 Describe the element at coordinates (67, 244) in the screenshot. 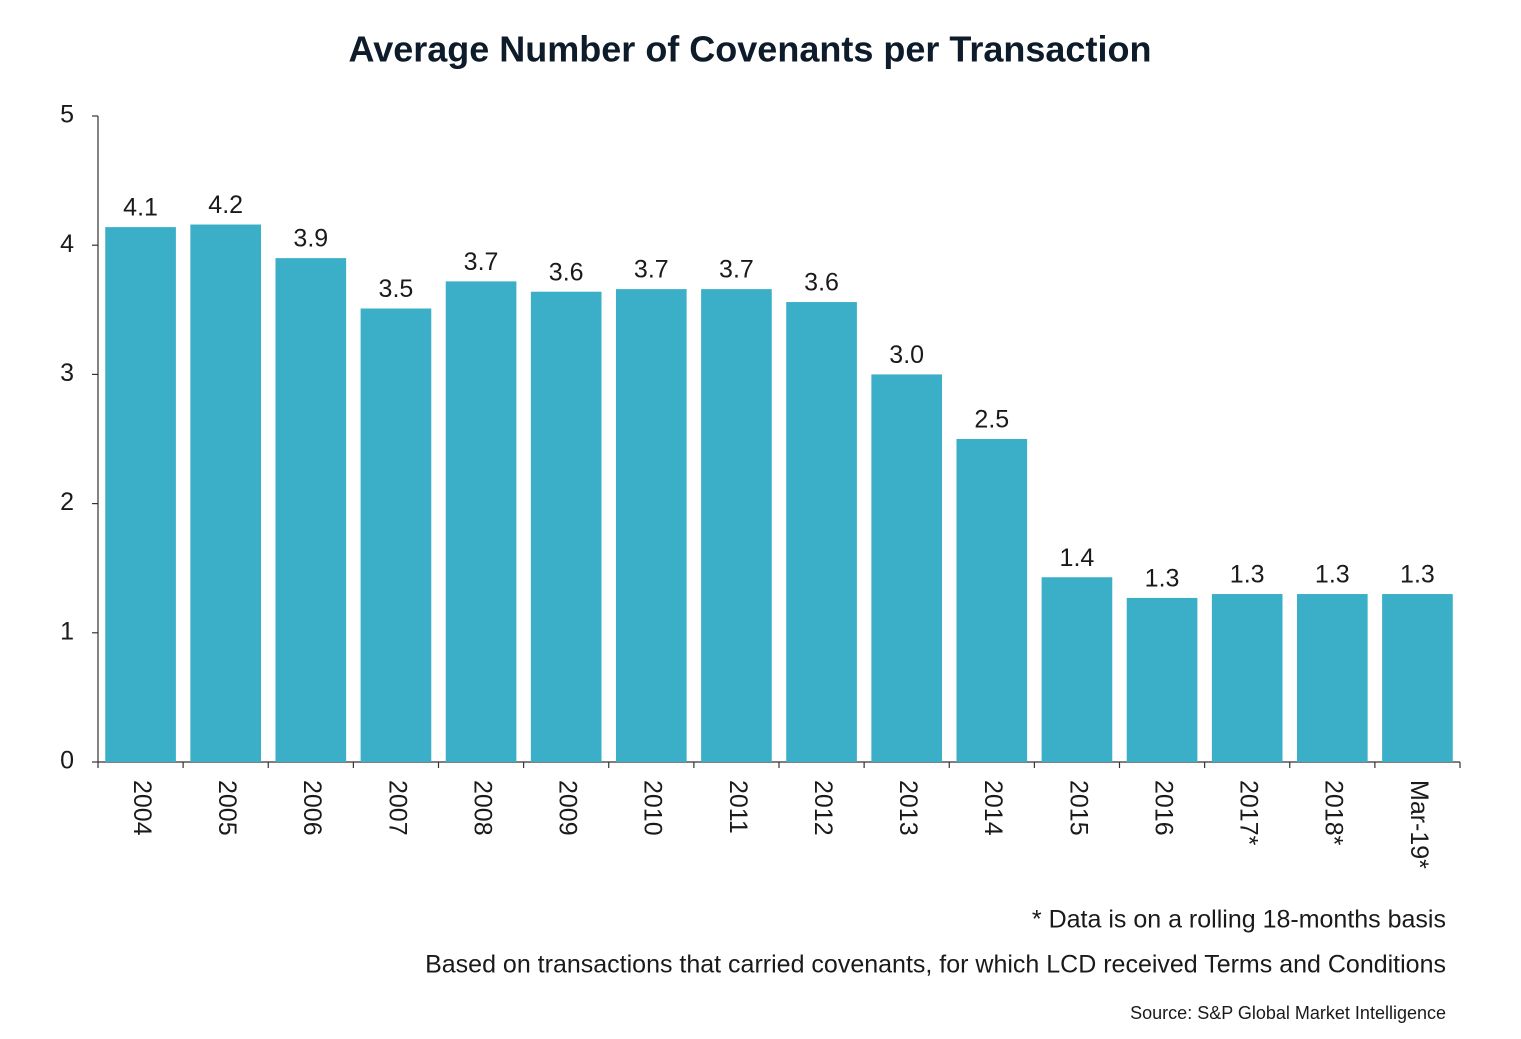

I see `y-tick-label: 4` at that location.